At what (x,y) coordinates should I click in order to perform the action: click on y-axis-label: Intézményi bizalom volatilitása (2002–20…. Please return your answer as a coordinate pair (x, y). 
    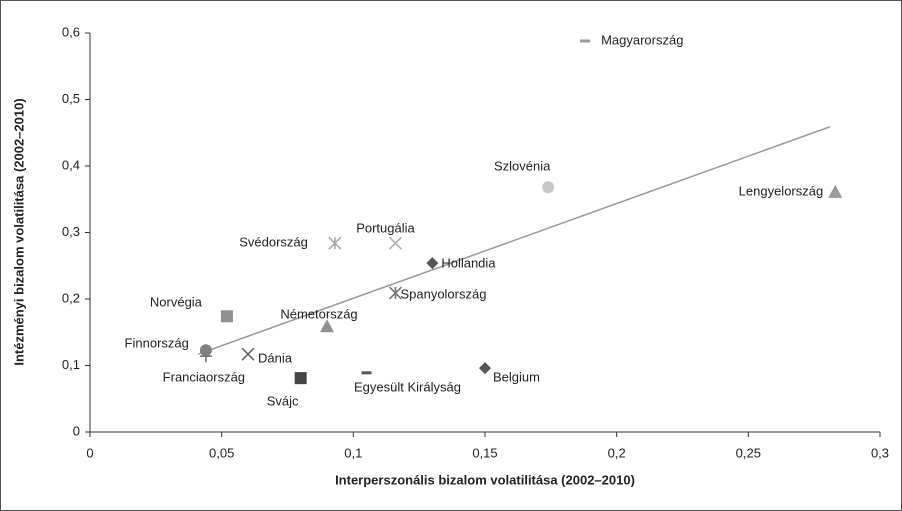
    Looking at the image, I should click on (18, 231).